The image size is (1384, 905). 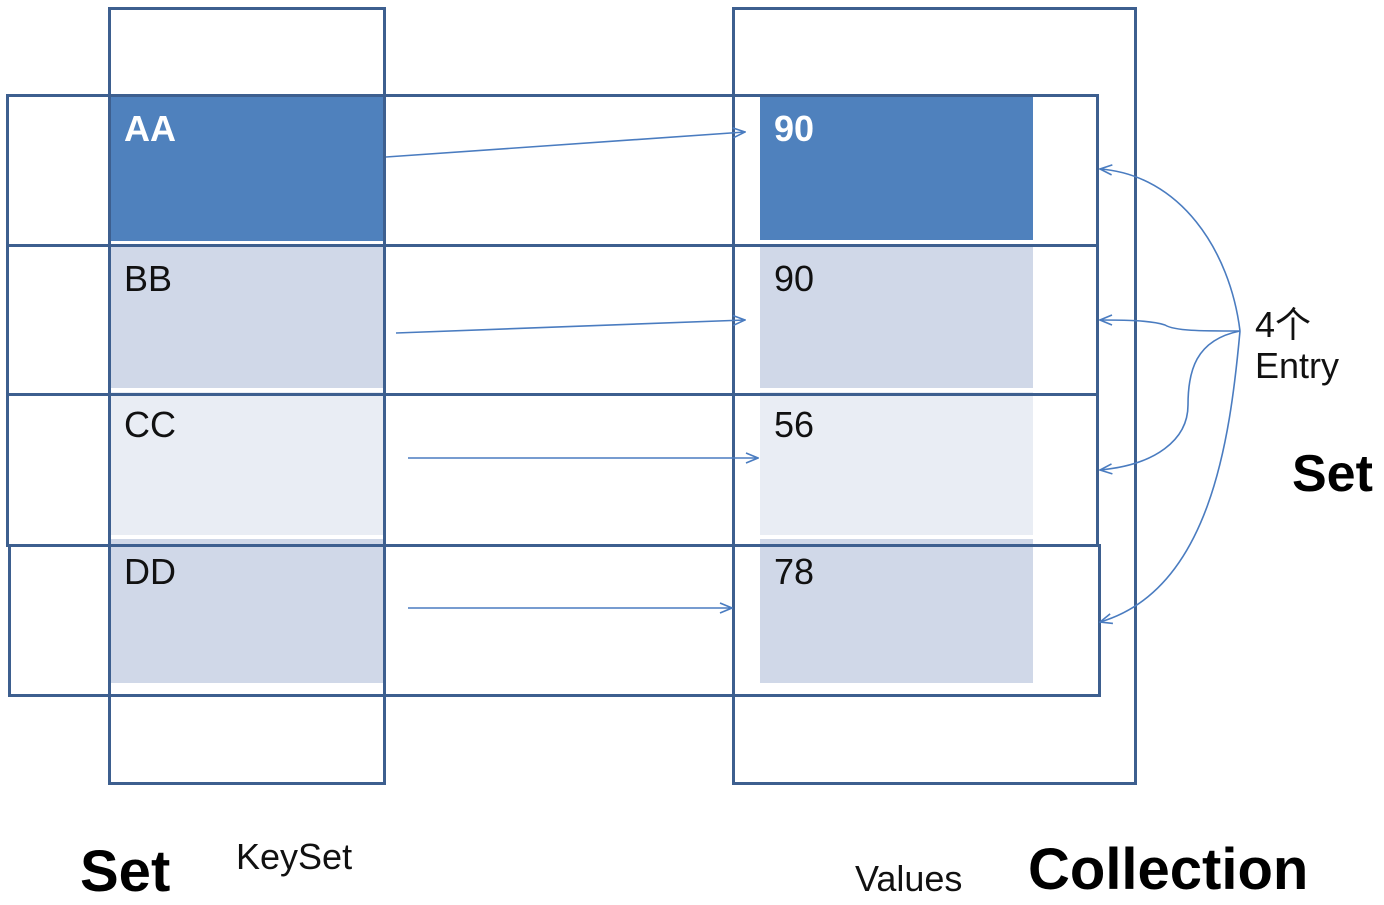 What do you see at coordinates (1297, 365) in the screenshot?
I see `entry-label: Entry` at bounding box center [1297, 365].